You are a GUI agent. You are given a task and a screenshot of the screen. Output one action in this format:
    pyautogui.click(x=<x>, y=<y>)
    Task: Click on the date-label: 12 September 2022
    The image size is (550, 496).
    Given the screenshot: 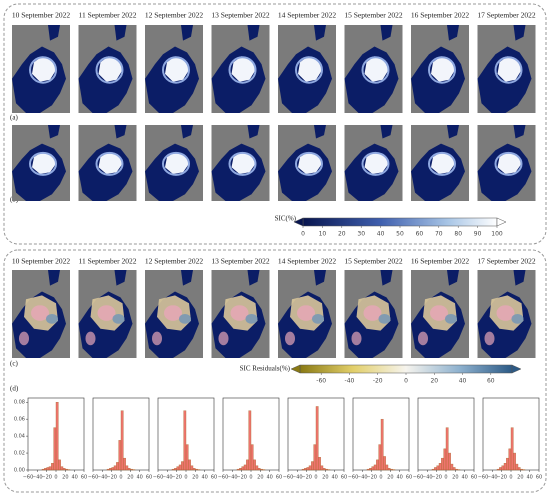 What is the action you would take?
    pyautogui.click(x=174, y=15)
    